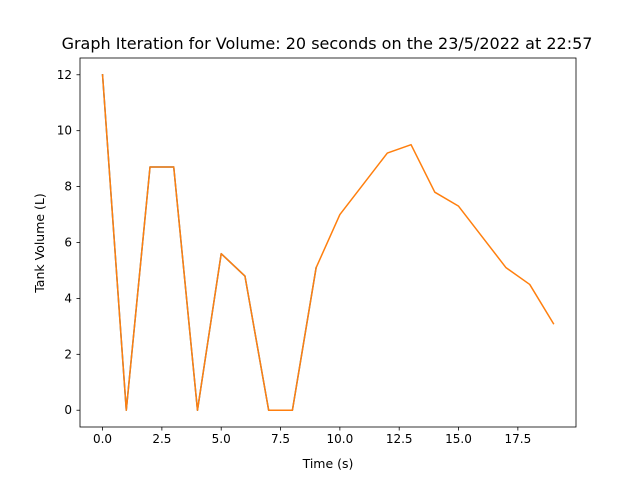  Describe the element at coordinates (312, 436) in the screenshot. I see `x-axis-ticks: 0.0 2.5 5.0 7.5 10.0 12.5 15.0 17.5` at that location.